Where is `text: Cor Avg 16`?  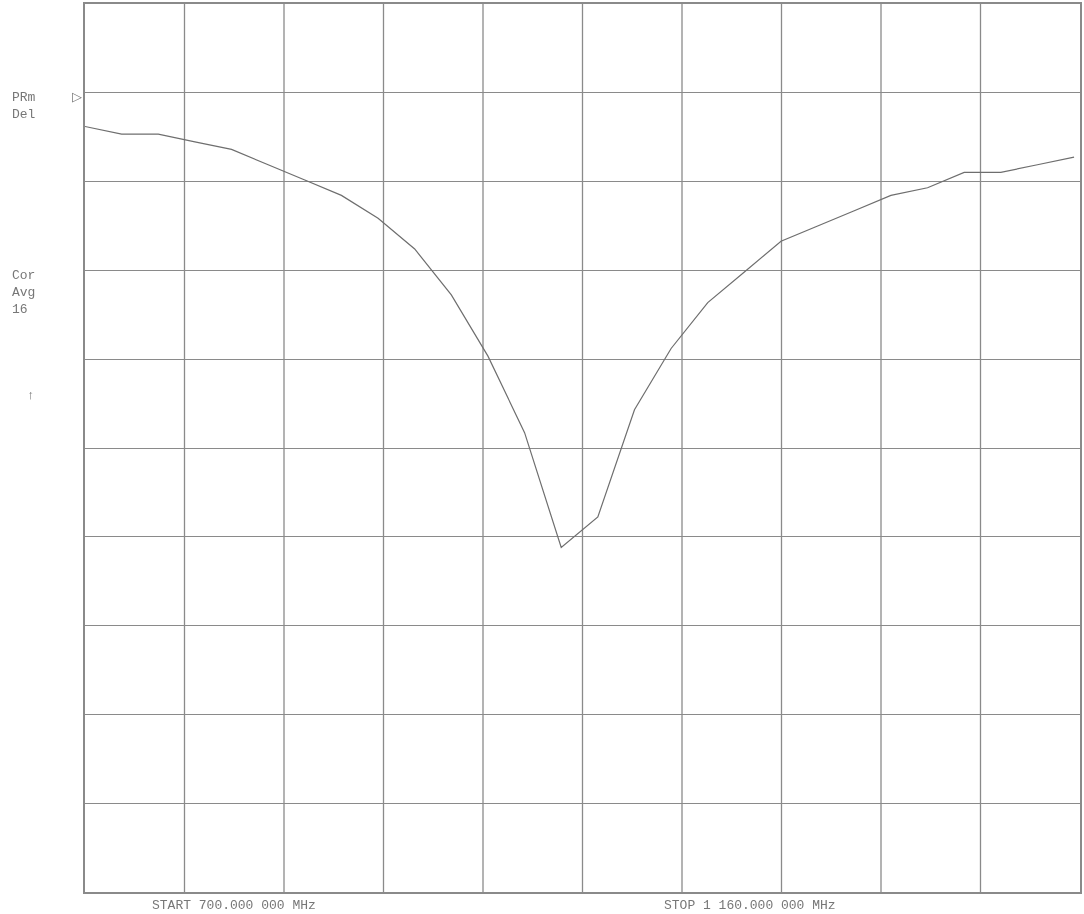 text: Cor Avg 16 is located at coordinates (24, 292).